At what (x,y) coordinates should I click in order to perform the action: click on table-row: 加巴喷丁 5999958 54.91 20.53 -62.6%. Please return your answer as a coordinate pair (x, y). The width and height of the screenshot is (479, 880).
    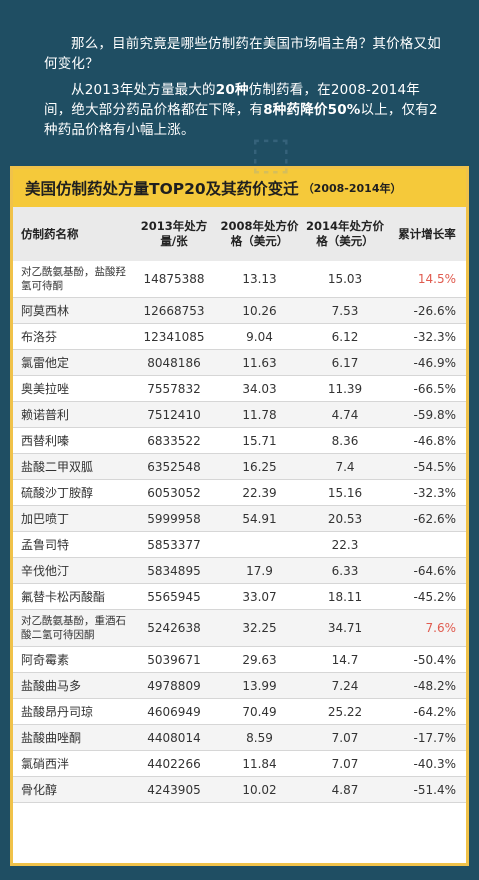
    Looking at the image, I should click on (239, 518).